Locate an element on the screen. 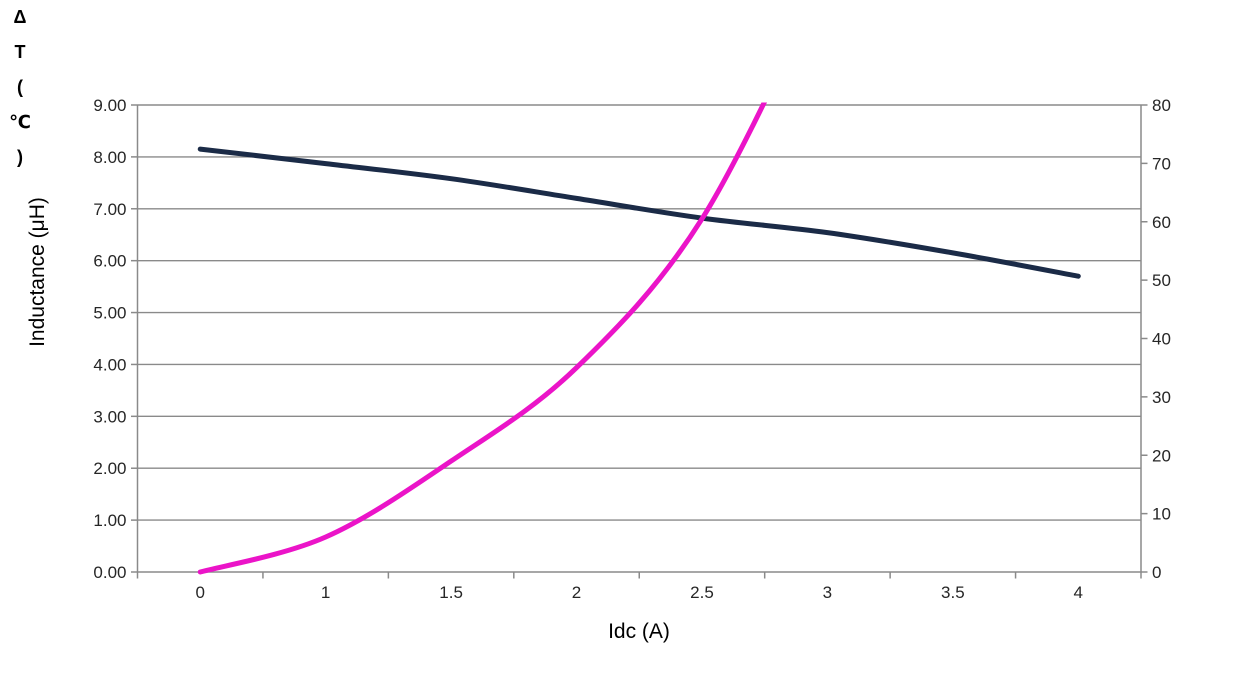  x-axis-tick-label: 1.5 is located at coordinates (451, 592).